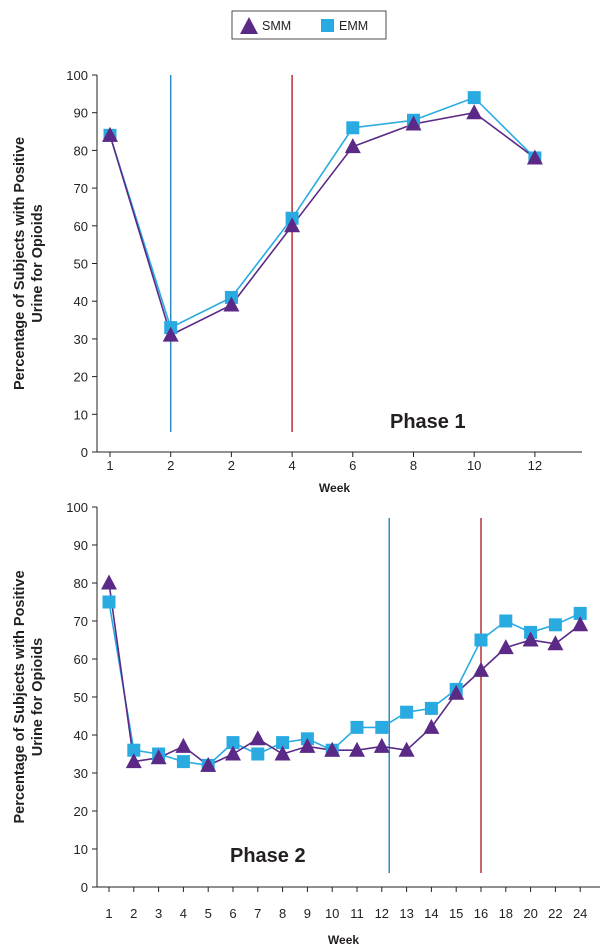 This screenshot has height=949, width=603. What do you see at coordinates (555, 913) in the screenshot?
I see `x-tick-label: 22` at bounding box center [555, 913].